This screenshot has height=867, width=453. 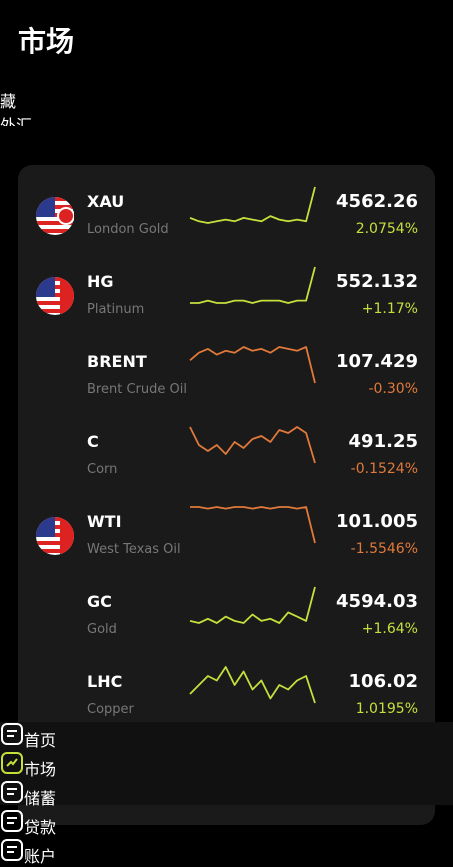 What do you see at coordinates (384, 469) in the screenshot?
I see `change: -0.1524%` at bounding box center [384, 469].